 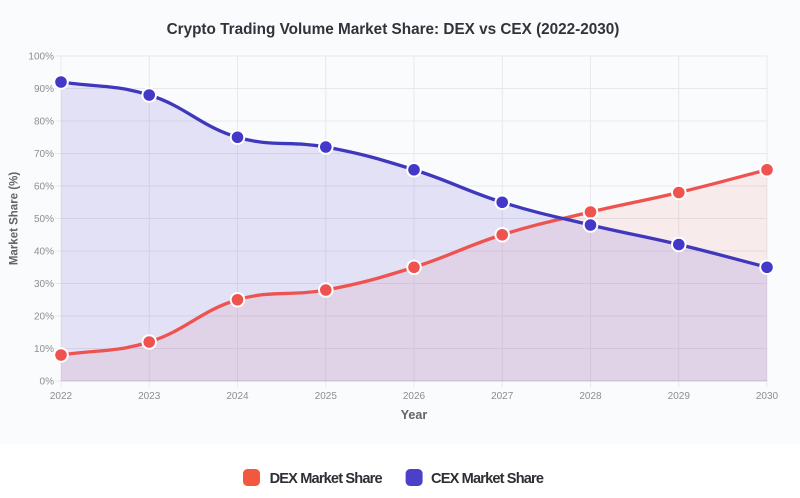 What do you see at coordinates (414, 415) in the screenshot?
I see `svg-text: Year` at bounding box center [414, 415].